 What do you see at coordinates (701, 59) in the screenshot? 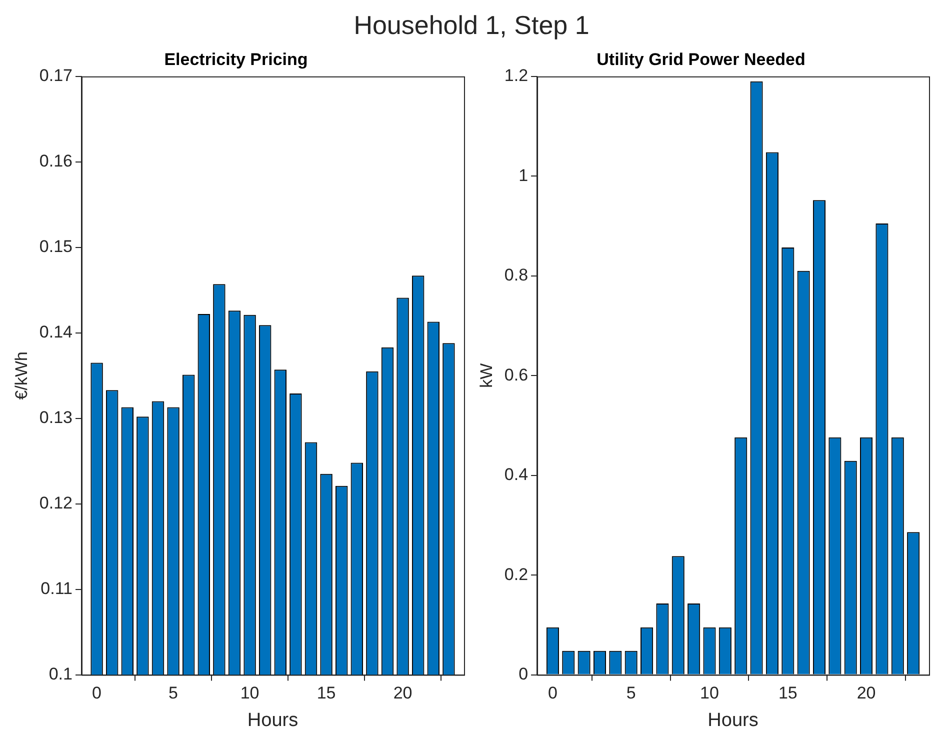
I see `chart-title: Utility Grid Power Needed` at bounding box center [701, 59].